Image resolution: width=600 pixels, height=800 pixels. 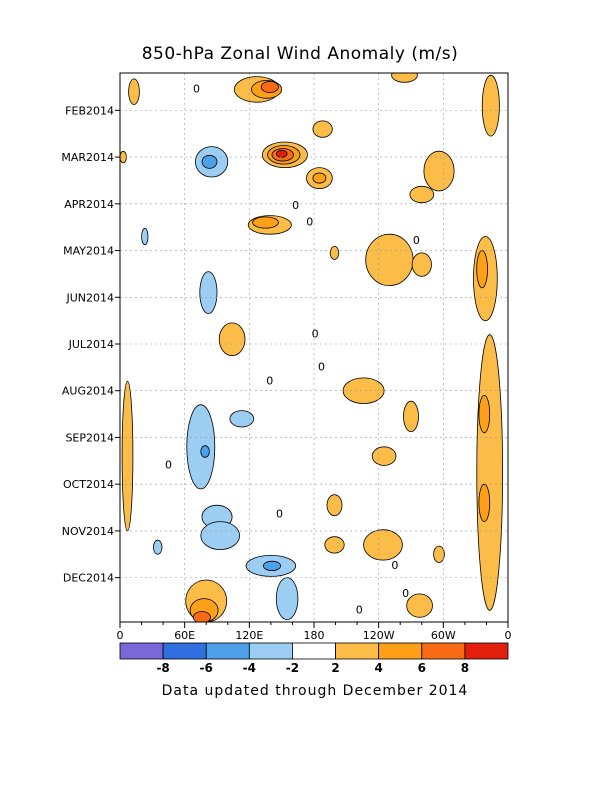 I want to click on y-tick-label: JUN2014, so click(x=89, y=297).